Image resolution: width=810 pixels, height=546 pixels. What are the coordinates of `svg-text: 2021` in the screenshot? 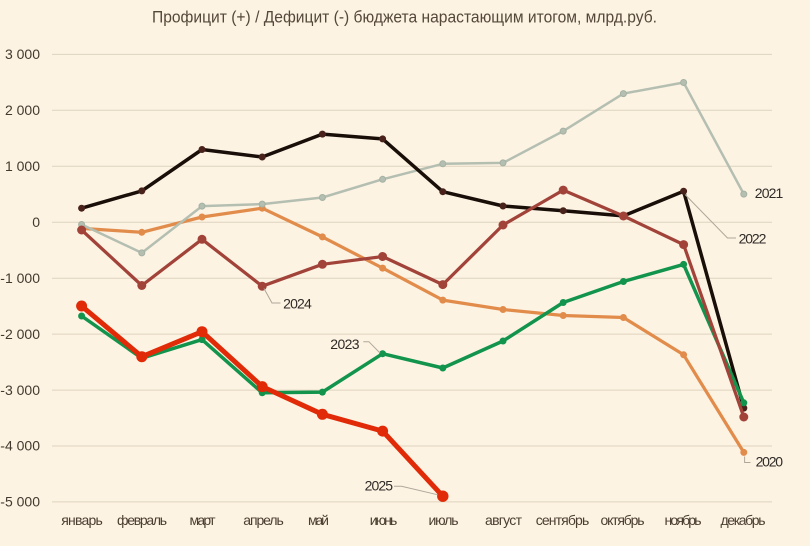 It's located at (769, 193).